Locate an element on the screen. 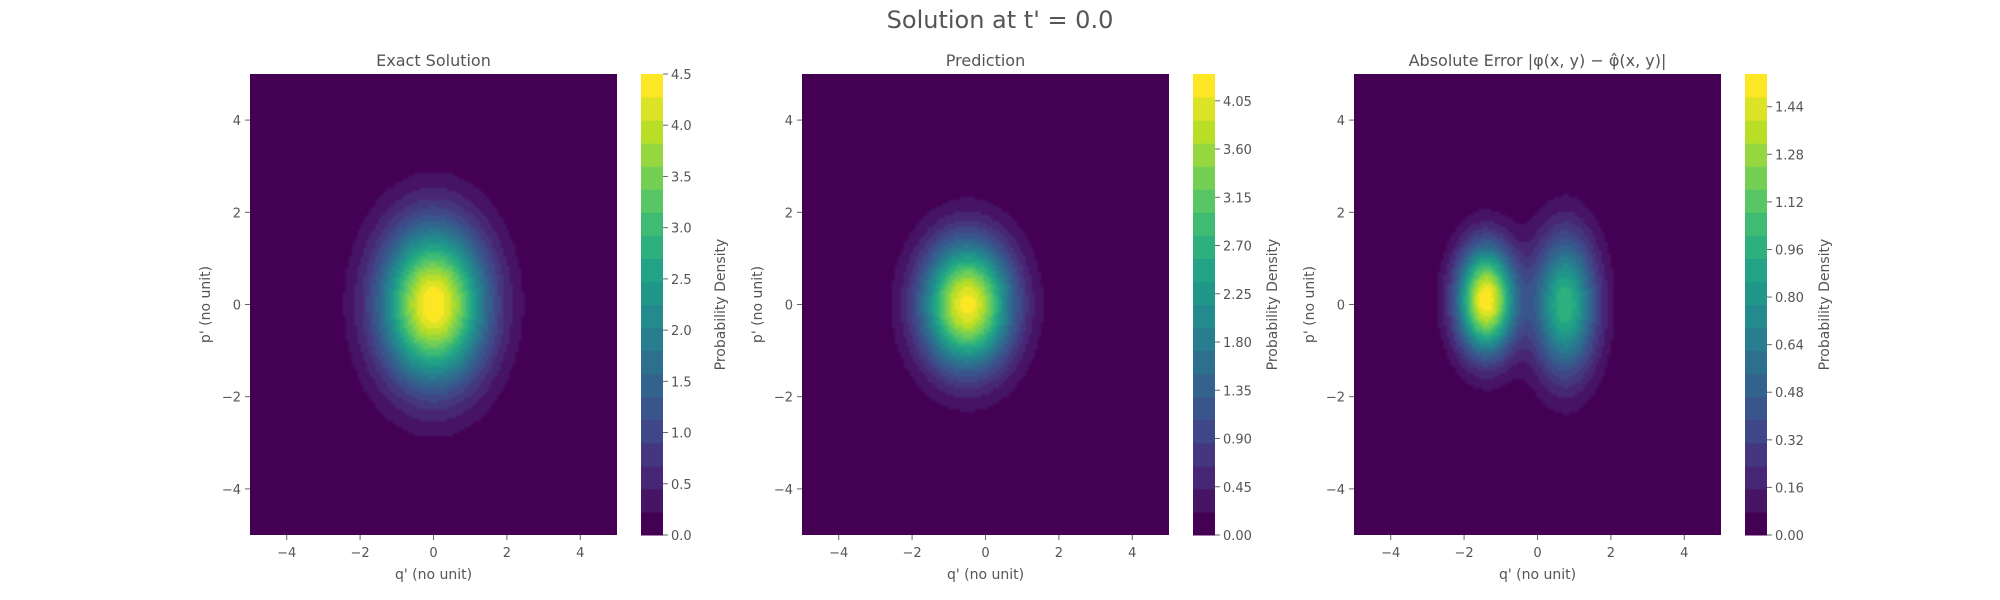 This screenshot has width=2000, height=600. colorbar-tick-label: 0.32 is located at coordinates (1789, 441).